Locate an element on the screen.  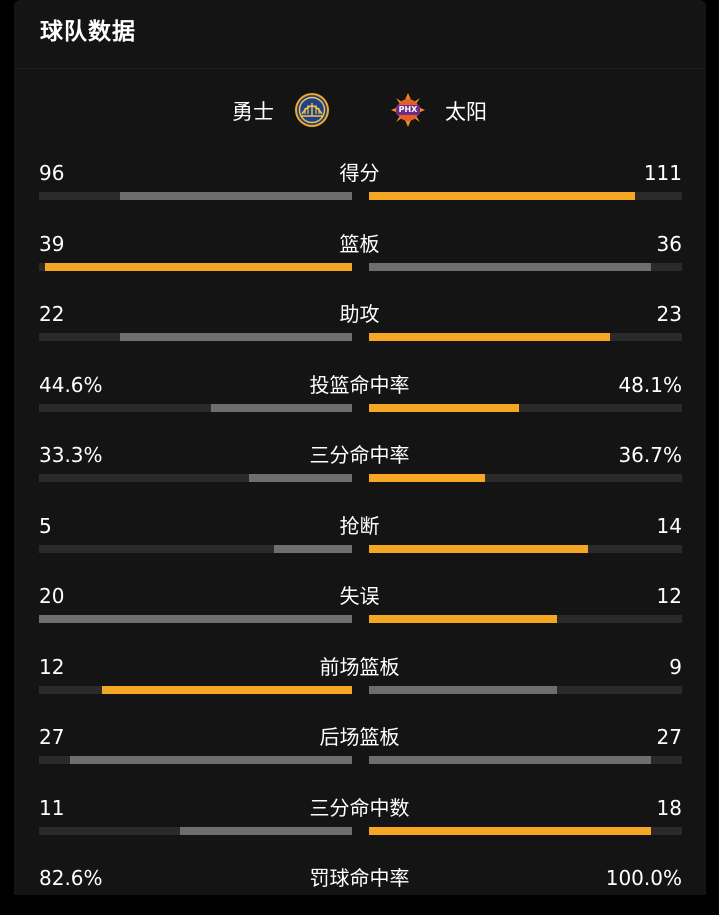
away-stat-value: 111 is located at coordinates (662, 173).